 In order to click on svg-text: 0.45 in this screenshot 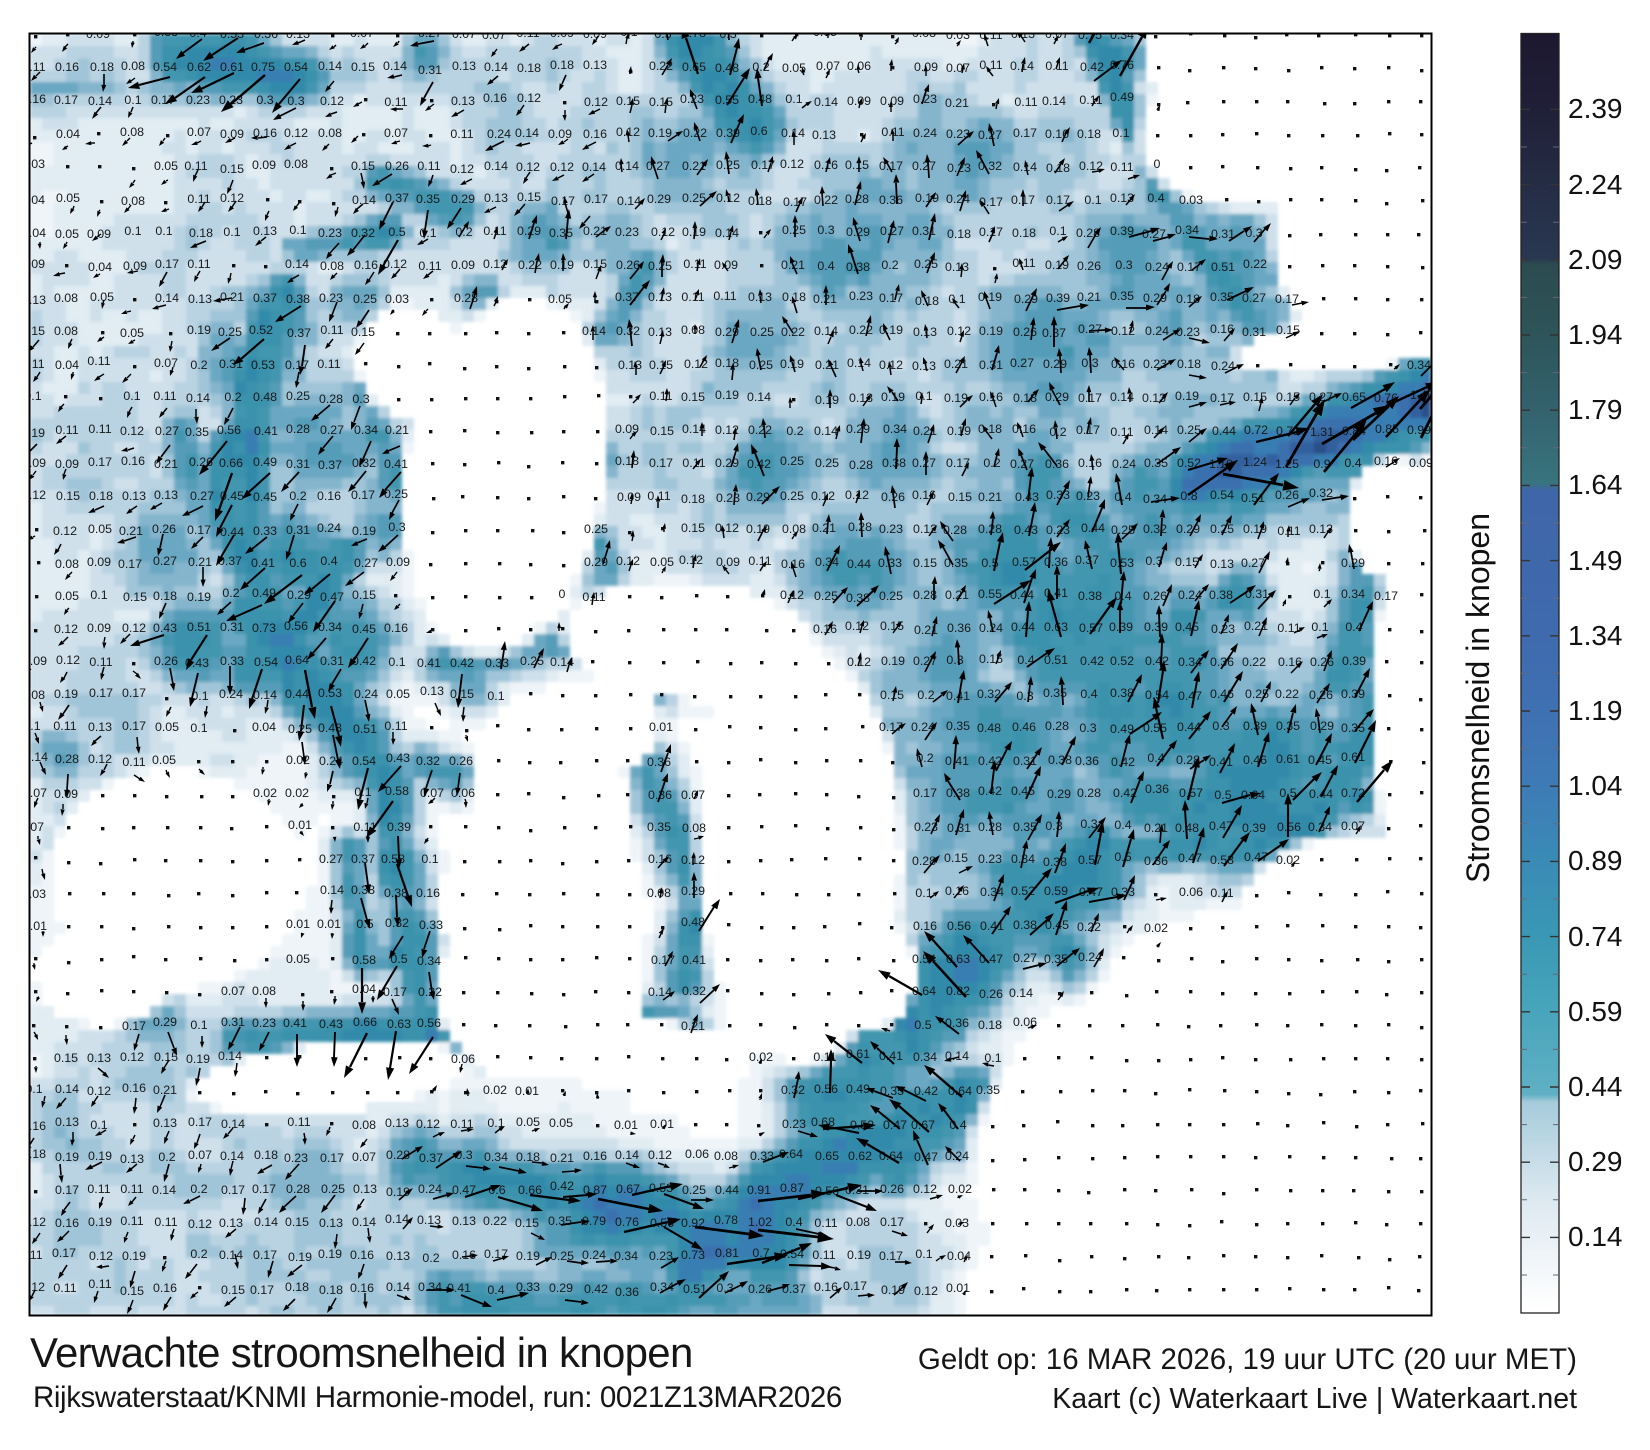, I will do `click(1187, 627)`.